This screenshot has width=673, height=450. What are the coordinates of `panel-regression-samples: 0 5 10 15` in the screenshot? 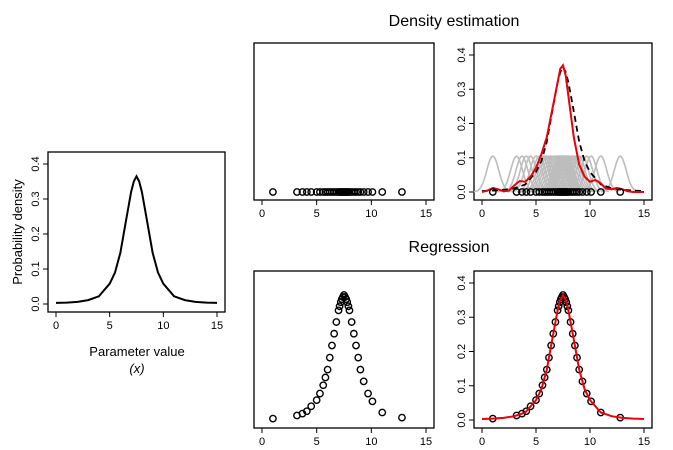 It's located at (344, 359).